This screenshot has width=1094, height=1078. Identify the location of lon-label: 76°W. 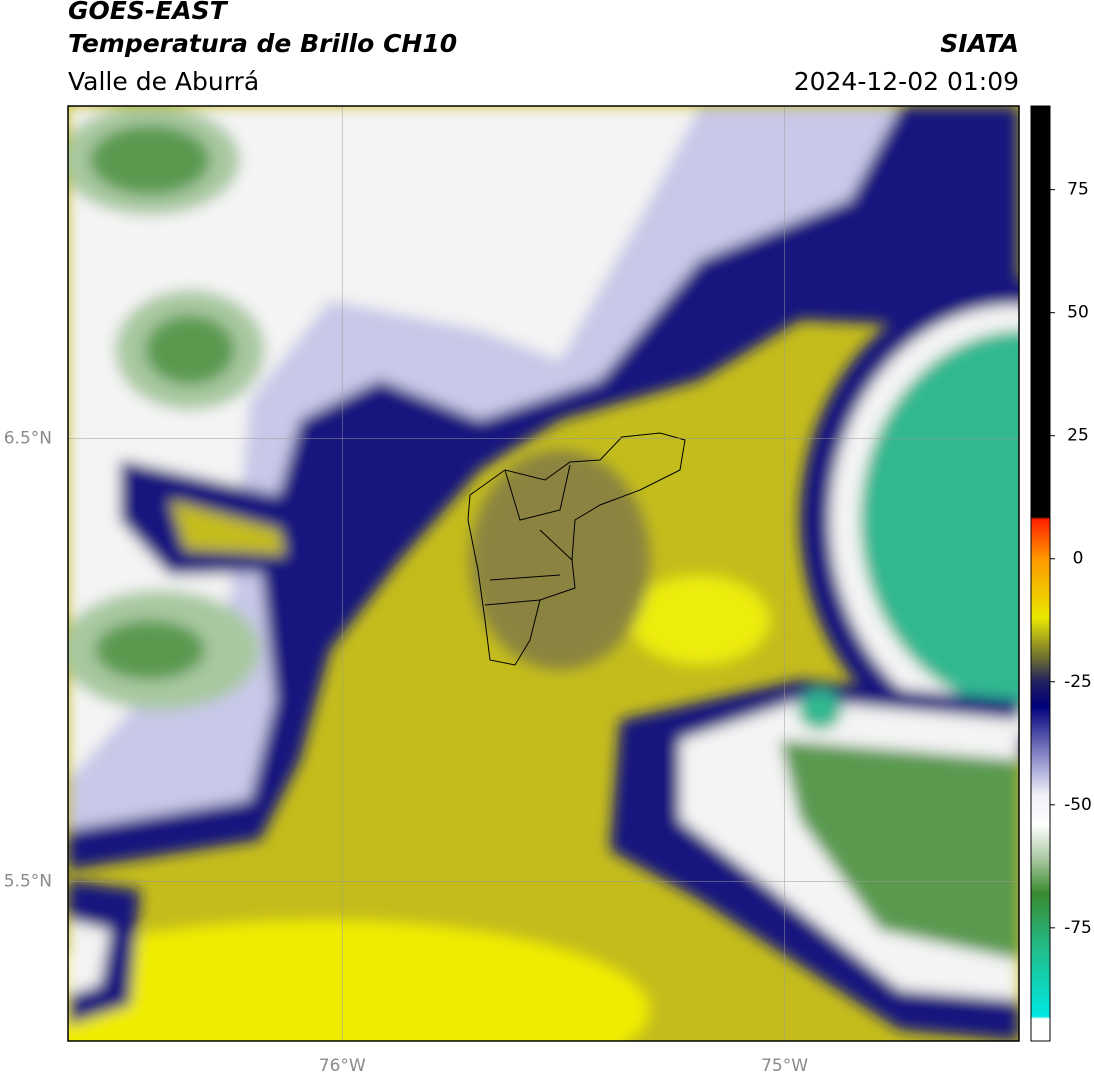
(342, 1066).